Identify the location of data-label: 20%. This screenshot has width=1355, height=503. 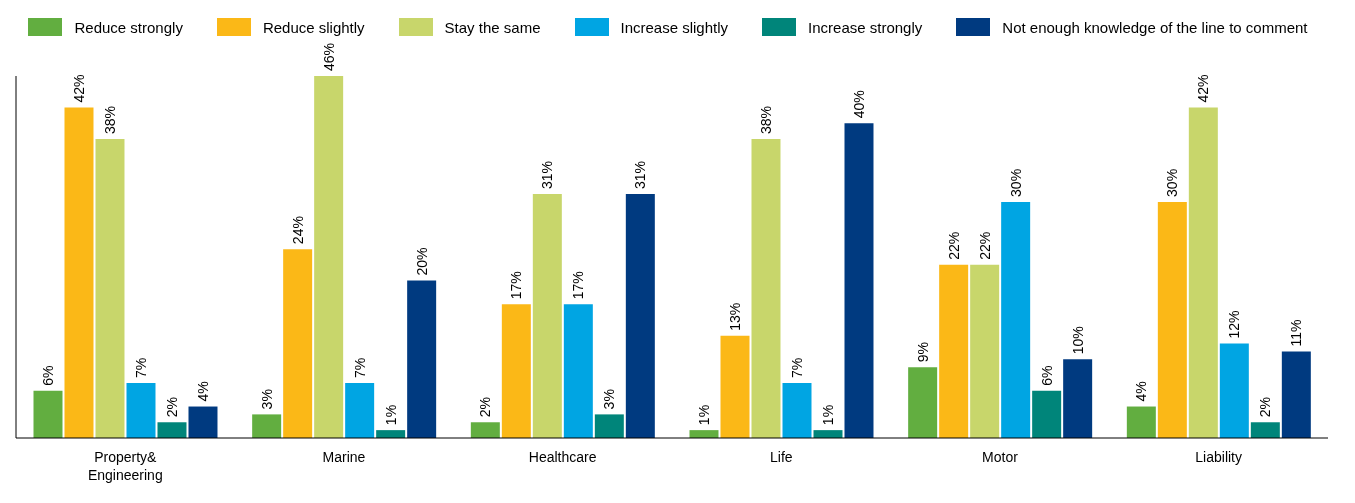
(421, 261).